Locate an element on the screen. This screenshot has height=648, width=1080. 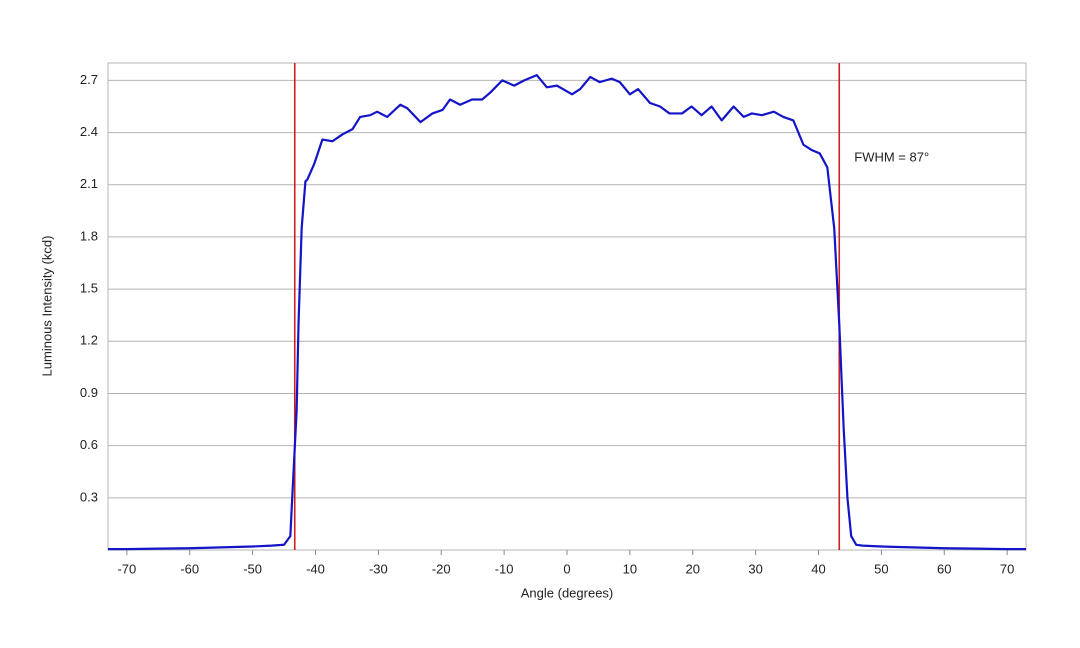
x-tick-label: -10 is located at coordinates (504, 568).